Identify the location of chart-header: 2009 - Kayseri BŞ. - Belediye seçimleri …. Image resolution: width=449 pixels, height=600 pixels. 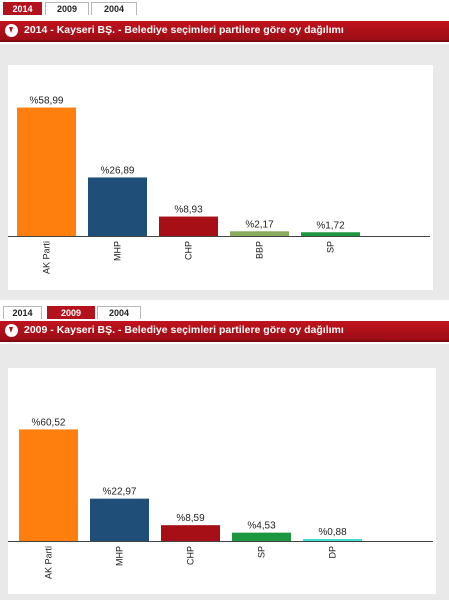
(224, 331).